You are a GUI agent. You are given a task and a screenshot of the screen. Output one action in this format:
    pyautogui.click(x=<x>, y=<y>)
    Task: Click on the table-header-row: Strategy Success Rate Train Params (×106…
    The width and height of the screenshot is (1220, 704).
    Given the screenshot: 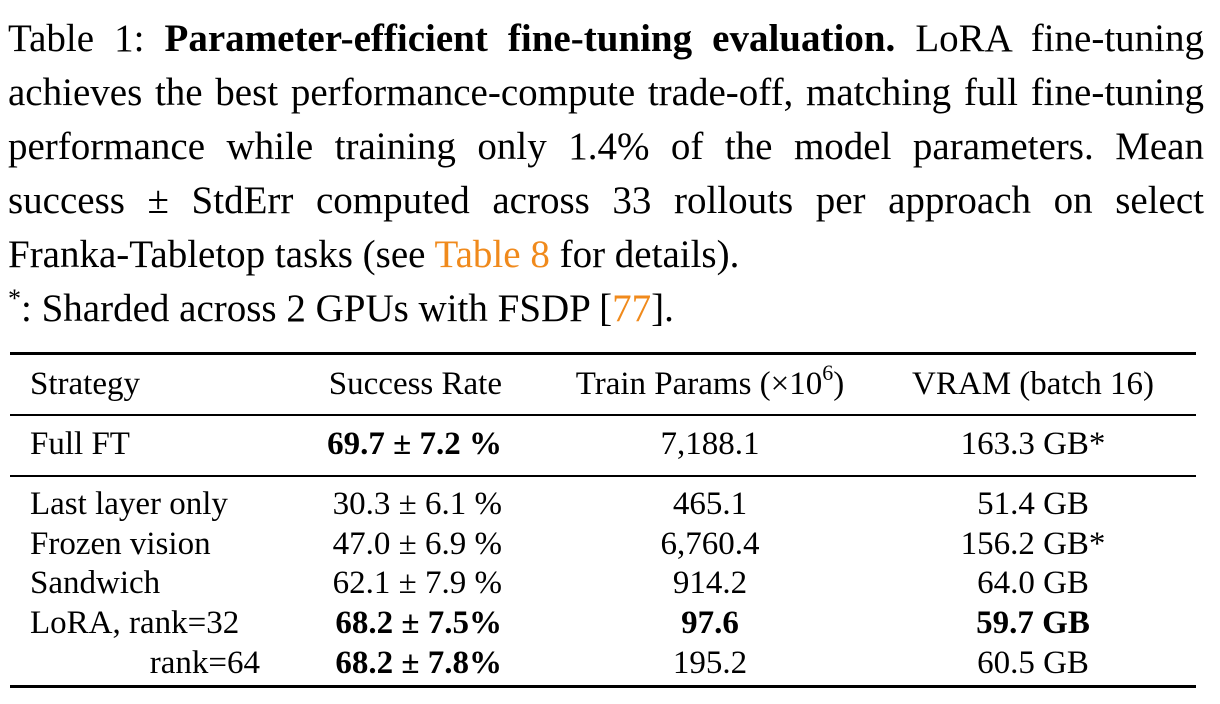 What is the action you would take?
    pyautogui.click(x=603, y=382)
    